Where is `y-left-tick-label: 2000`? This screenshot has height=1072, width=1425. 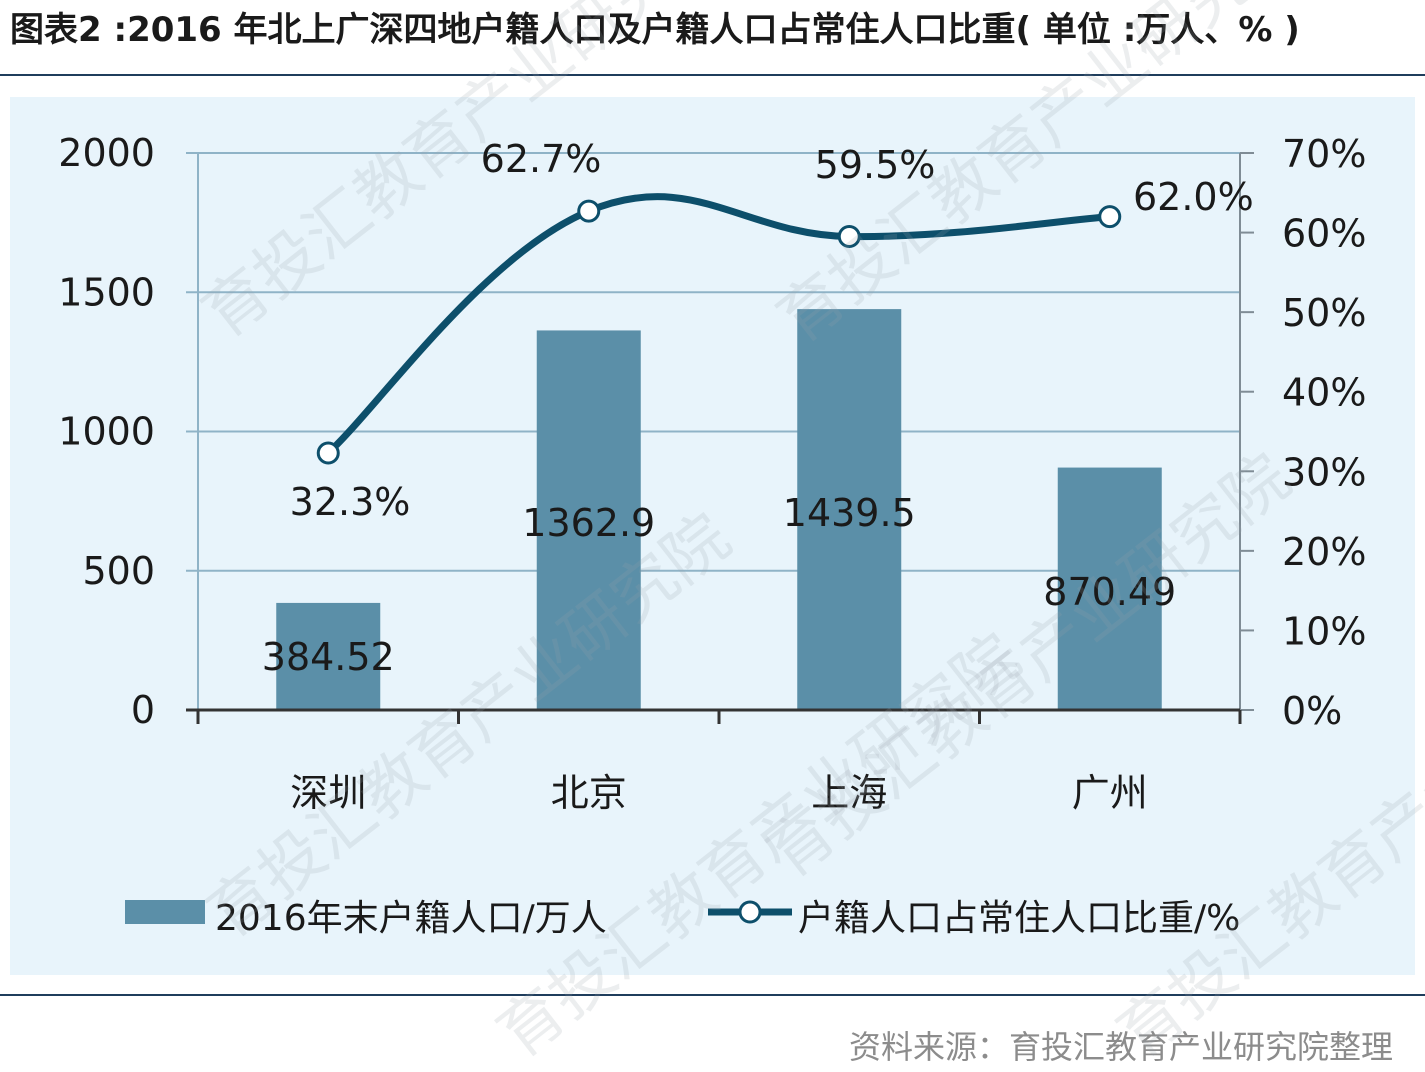
y-left-tick-label: 2000 is located at coordinates (106, 153).